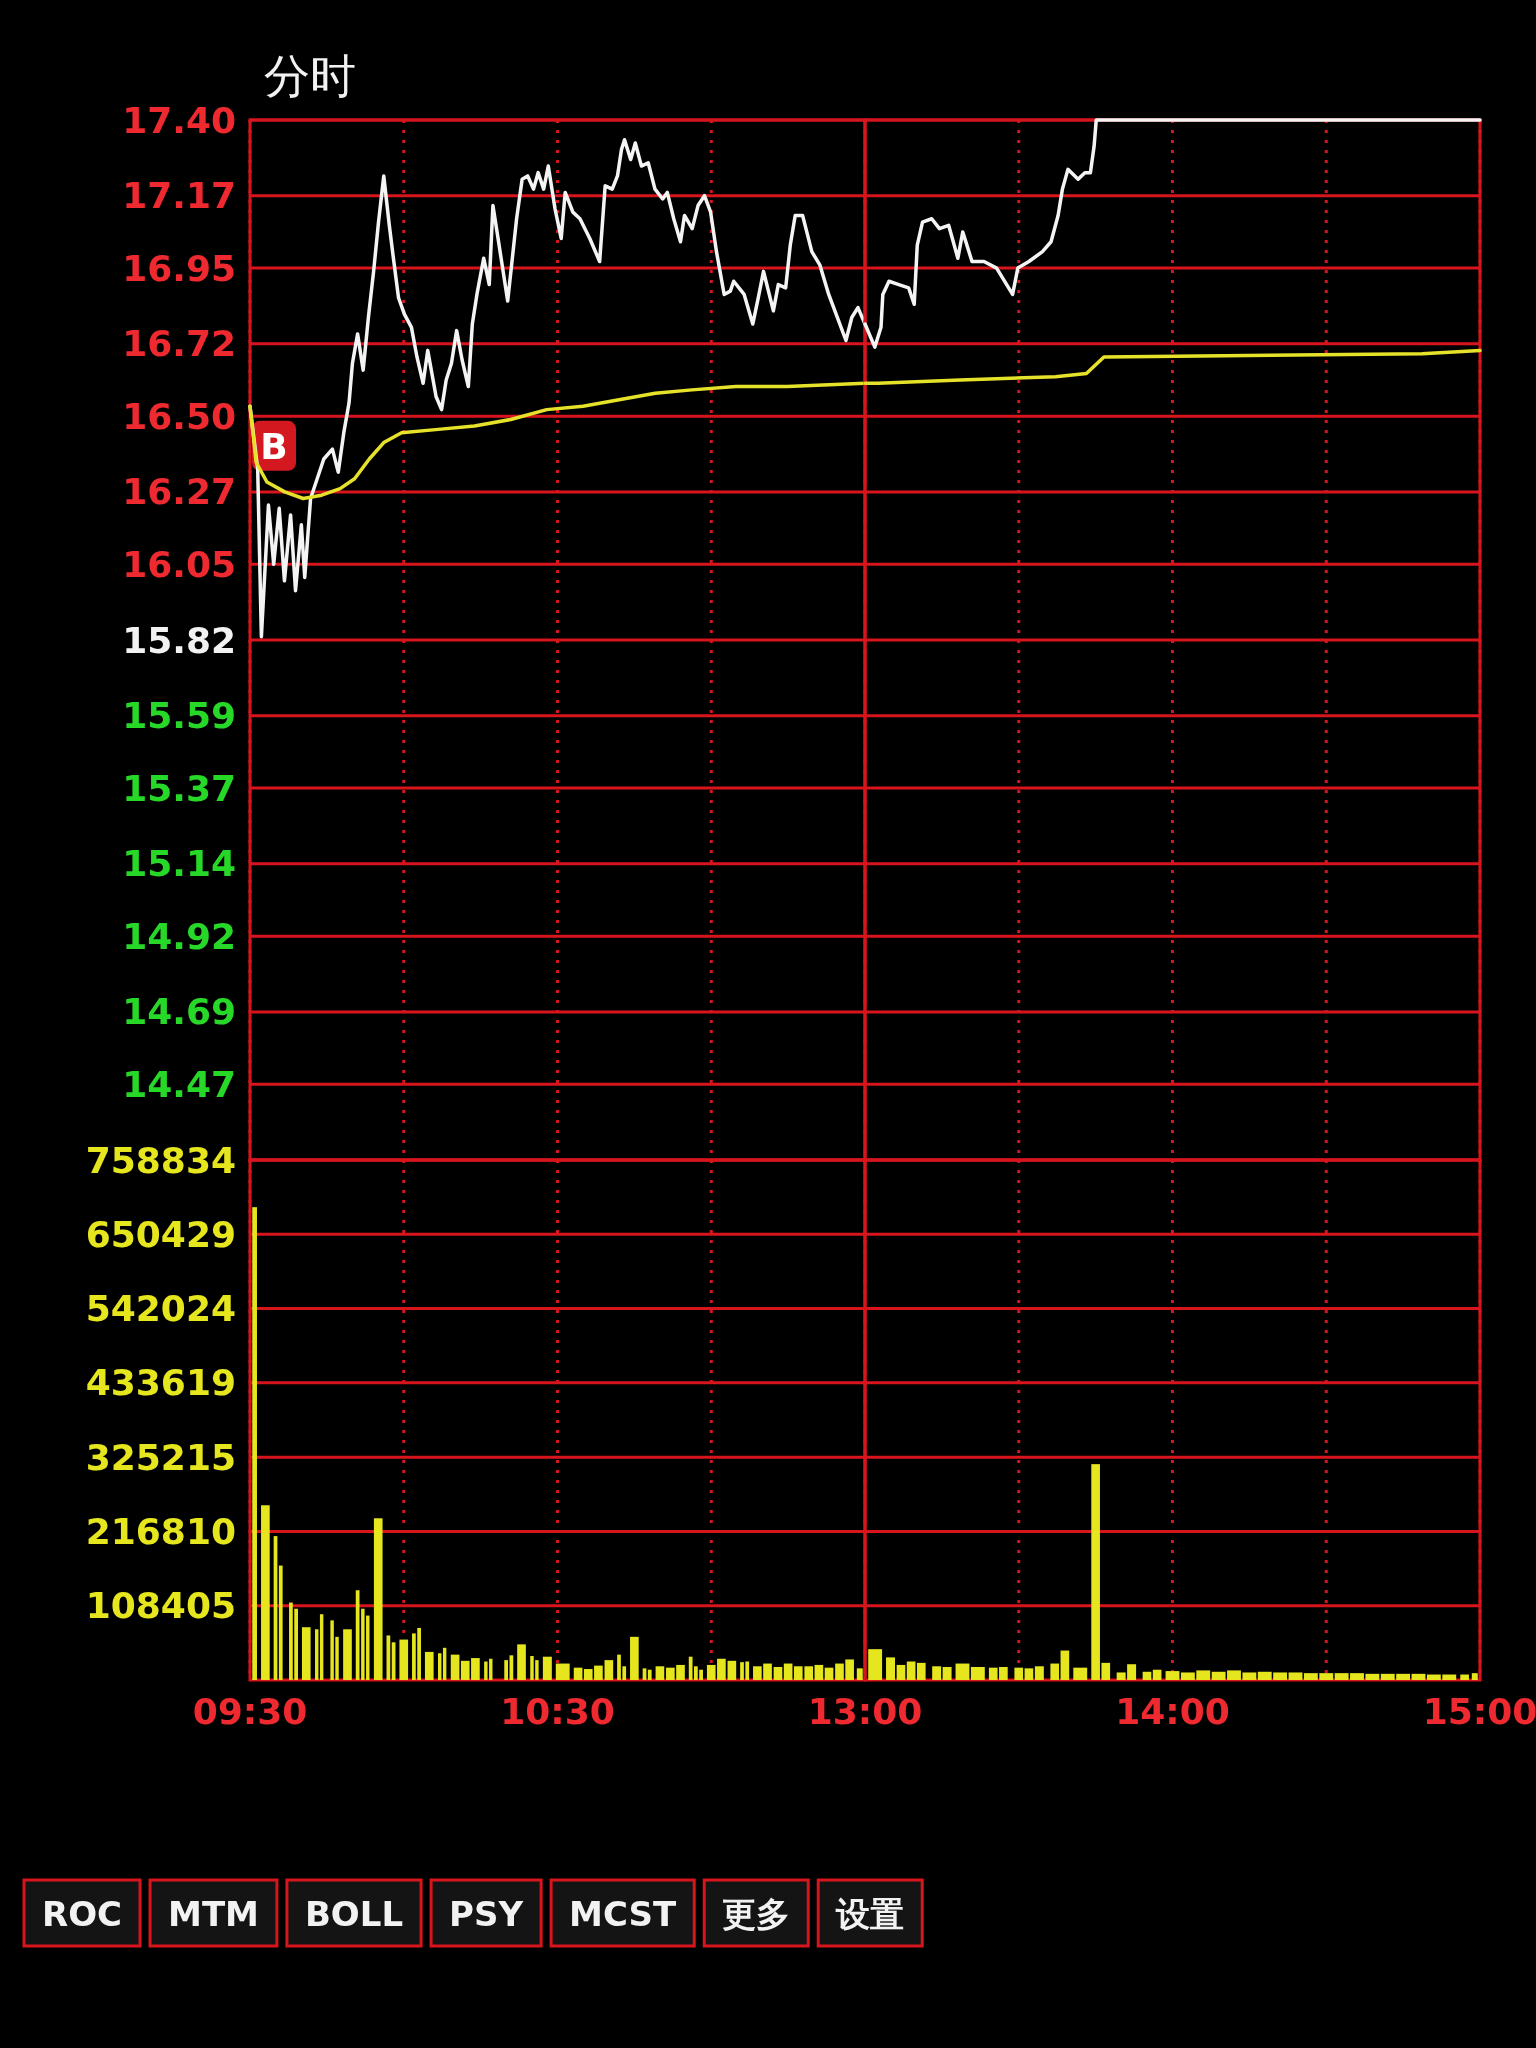 The image size is (1536, 2048). Describe the element at coordinates (756, 1914) in the screenshot. I see `text: 更多` at that location.